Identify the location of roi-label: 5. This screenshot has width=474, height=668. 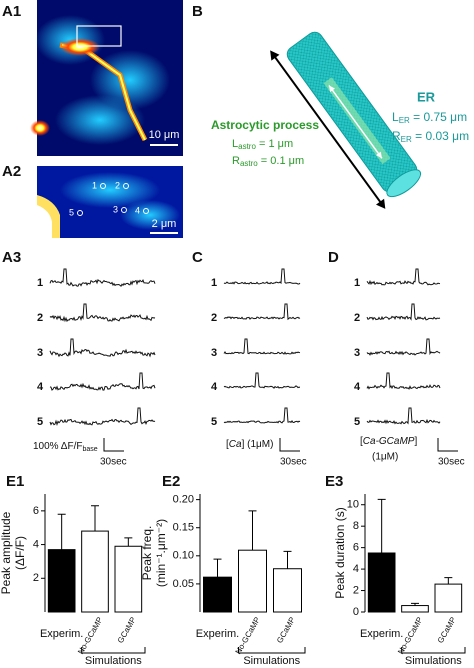
(71, 212).